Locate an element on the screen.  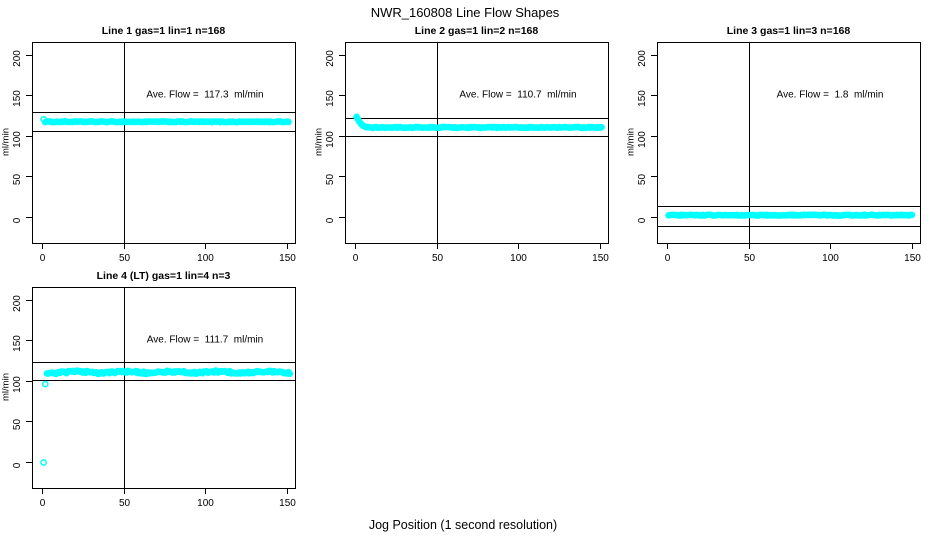
main-title: NWR_160808 Line Flow Shapes is located at coordinates (465, 12).